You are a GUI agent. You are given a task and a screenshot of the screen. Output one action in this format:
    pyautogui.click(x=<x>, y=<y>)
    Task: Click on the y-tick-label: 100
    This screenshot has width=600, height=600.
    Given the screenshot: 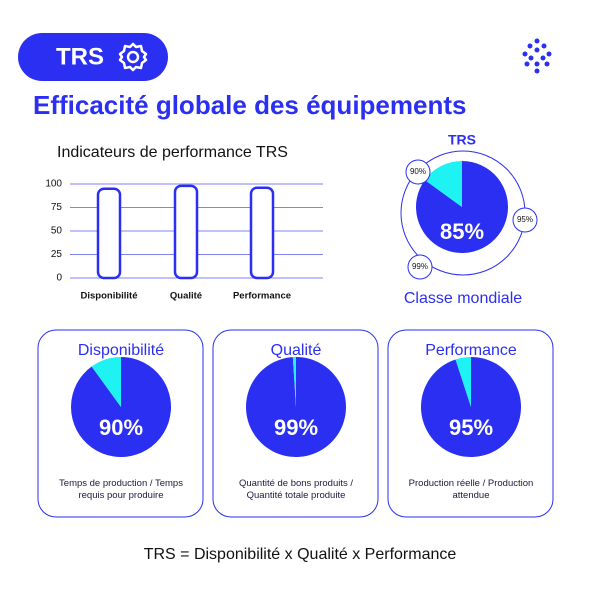 What is the action you would take?
    pyautogui.click(x=53, y=184)
    